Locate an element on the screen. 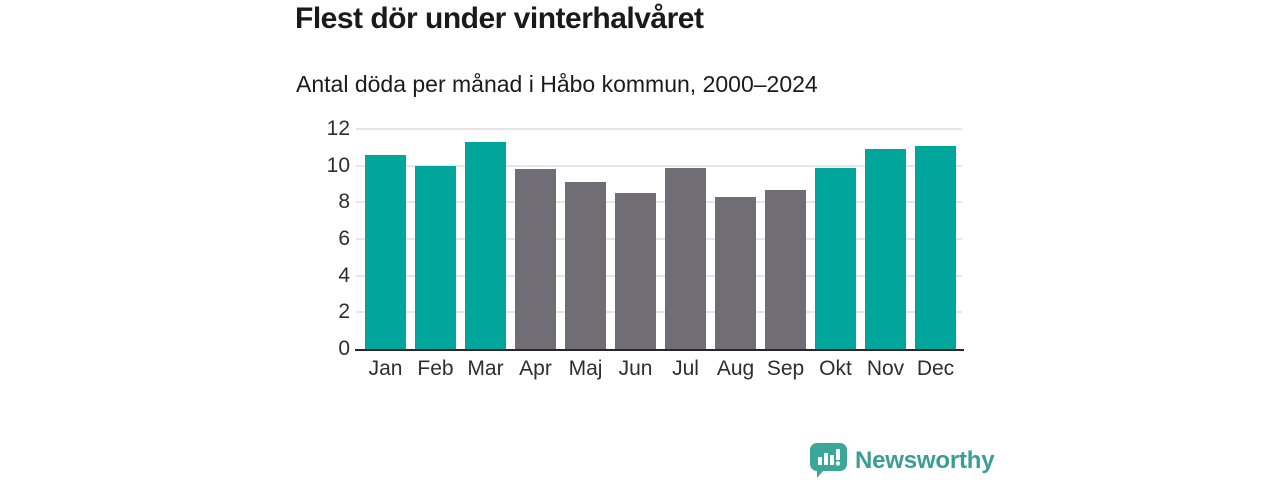 The width and height of the screenshot is (1280, 480). bar-maj is located at coordinates (585, 265).